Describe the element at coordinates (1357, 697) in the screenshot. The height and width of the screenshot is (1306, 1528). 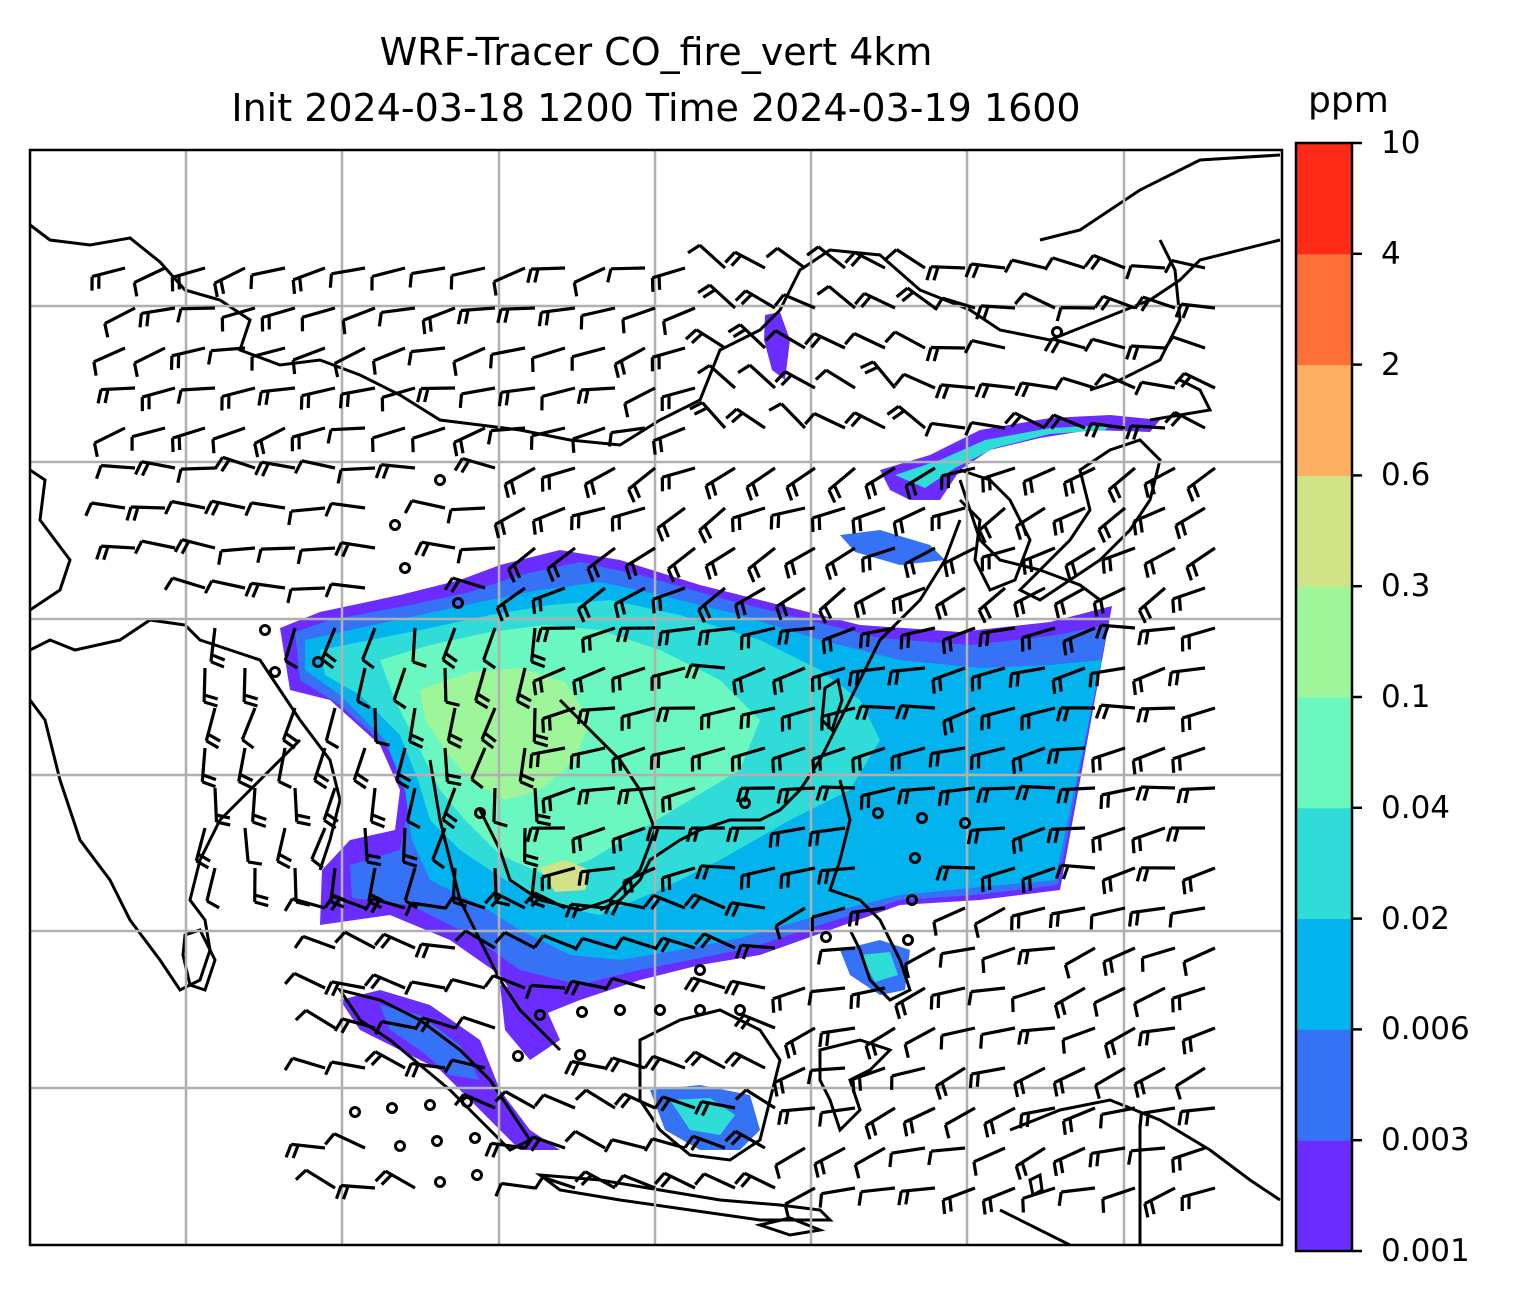
I see `colorbar-ticks` at that location.